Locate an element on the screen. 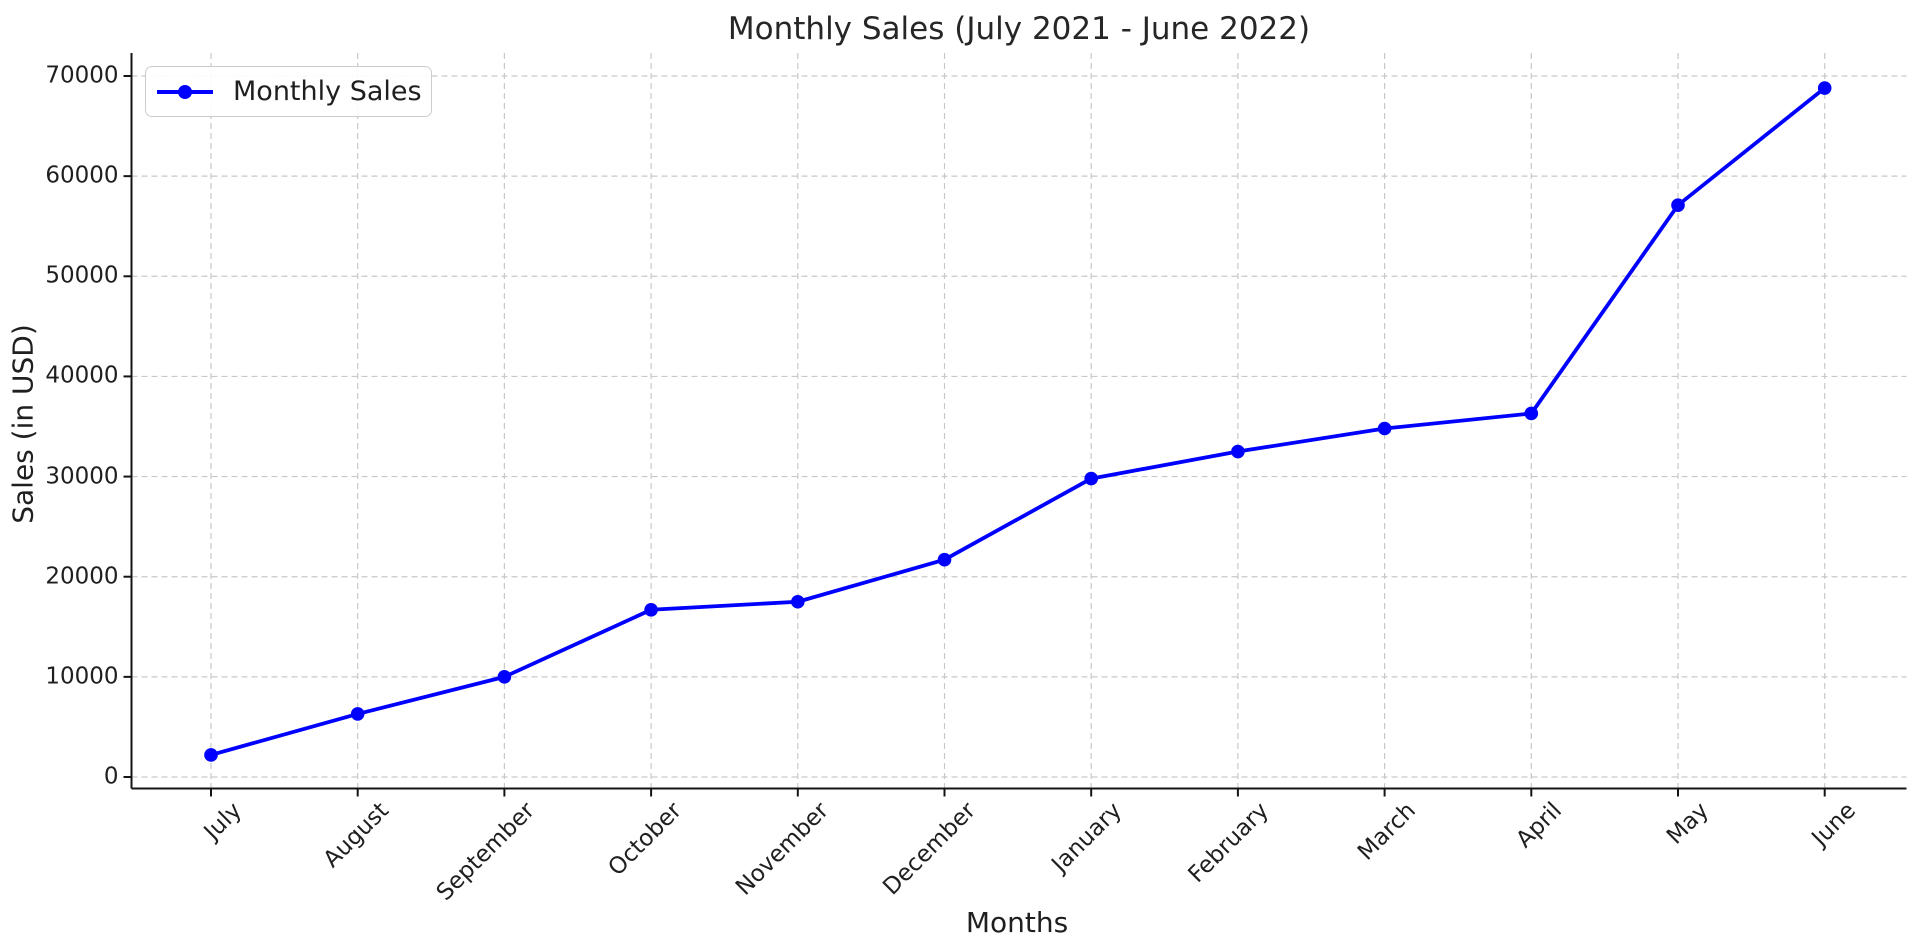 Image resolution: width=1920 pixels, height=952 pixels. y-tick-label: 0 is located at coordinates (111, 776).